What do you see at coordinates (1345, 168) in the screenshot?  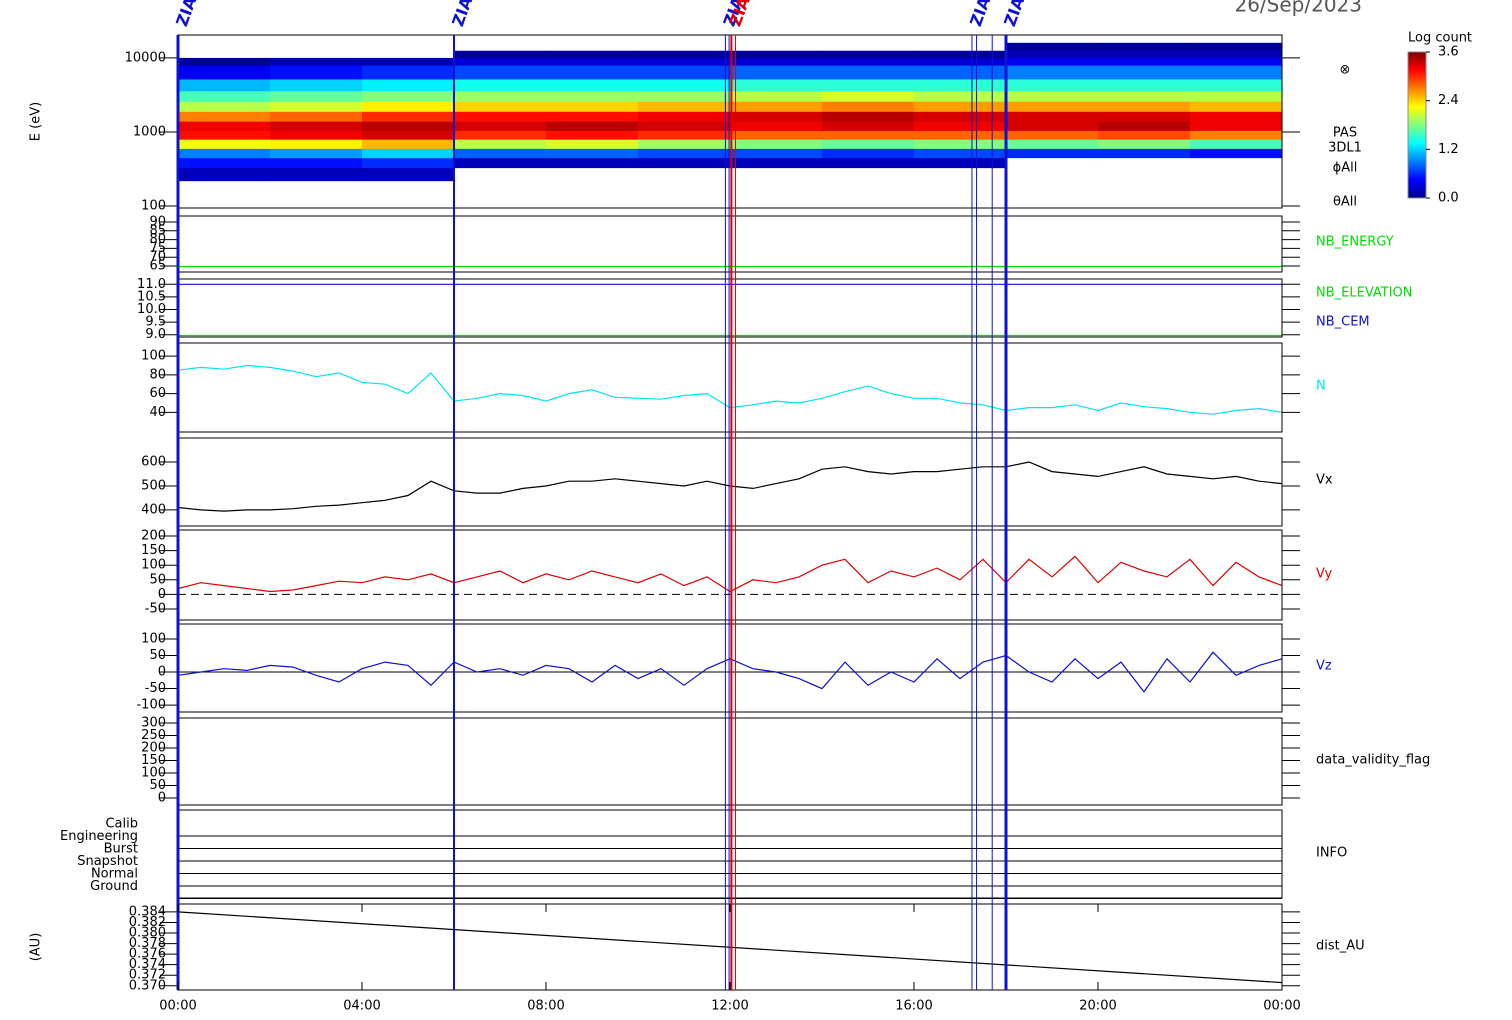 I see `side-label: ϕAll` at bounding box center [1345, 168].